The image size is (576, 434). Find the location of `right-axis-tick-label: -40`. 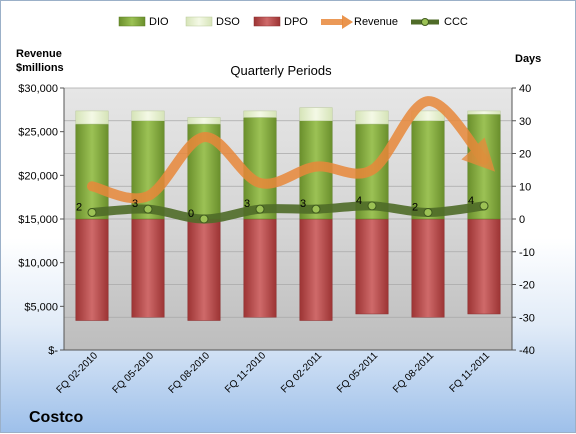

right-axis-tick-label: -40 is located at coordinates (527, 351).